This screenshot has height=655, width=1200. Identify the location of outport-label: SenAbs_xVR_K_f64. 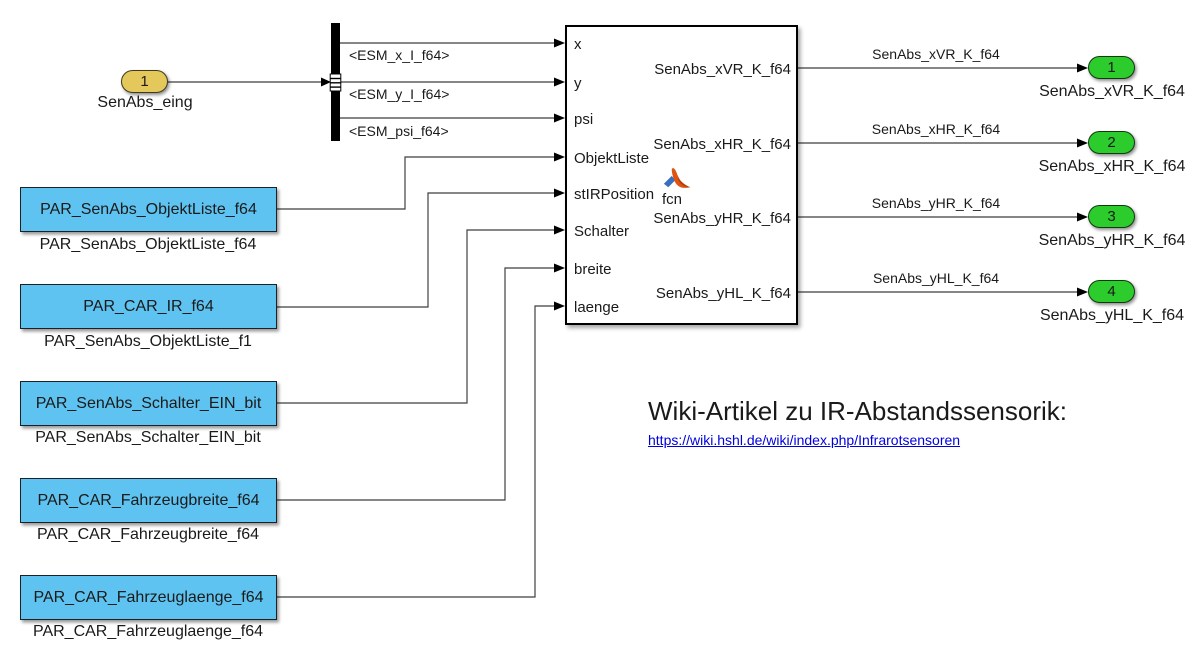
(1112, 91).